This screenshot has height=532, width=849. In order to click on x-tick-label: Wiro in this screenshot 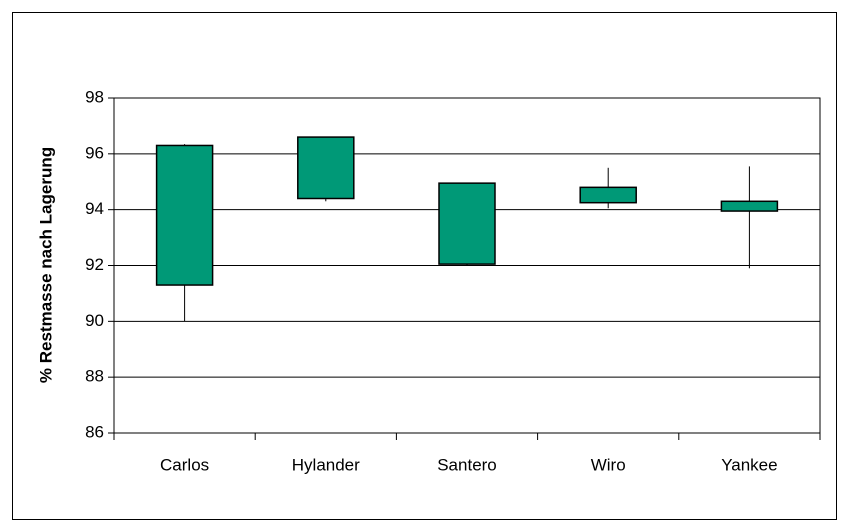, I will do `click(608, 464)`.